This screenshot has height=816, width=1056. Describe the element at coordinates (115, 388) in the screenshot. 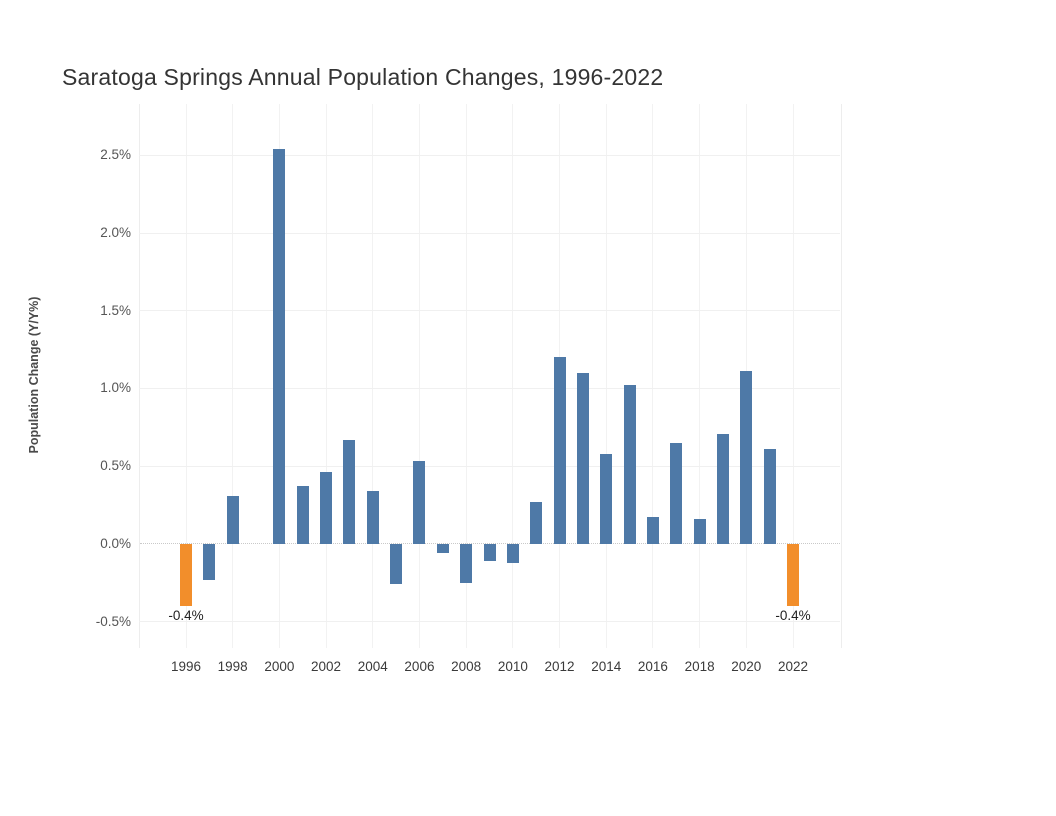

I see `y-tick-label: 1.0%` at that location.